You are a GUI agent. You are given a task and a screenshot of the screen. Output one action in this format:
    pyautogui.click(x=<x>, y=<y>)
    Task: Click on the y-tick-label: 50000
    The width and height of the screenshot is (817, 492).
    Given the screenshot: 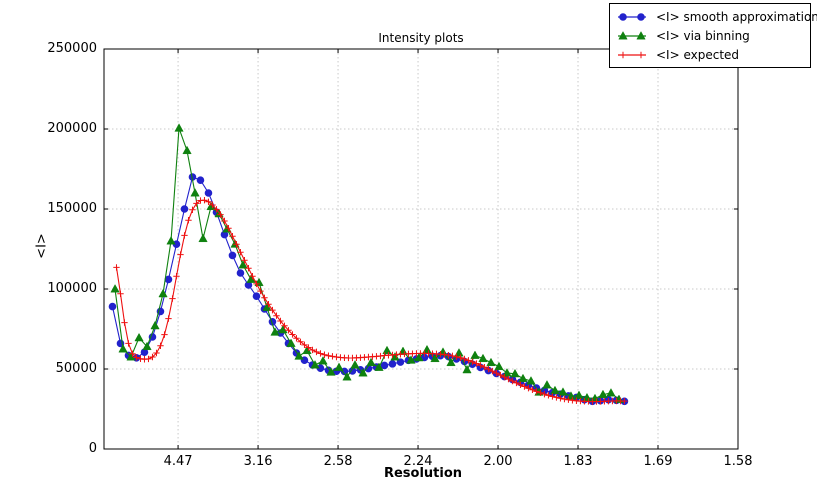 What is the action you would take?
    pyautogui.click(x=76, y=368)
    